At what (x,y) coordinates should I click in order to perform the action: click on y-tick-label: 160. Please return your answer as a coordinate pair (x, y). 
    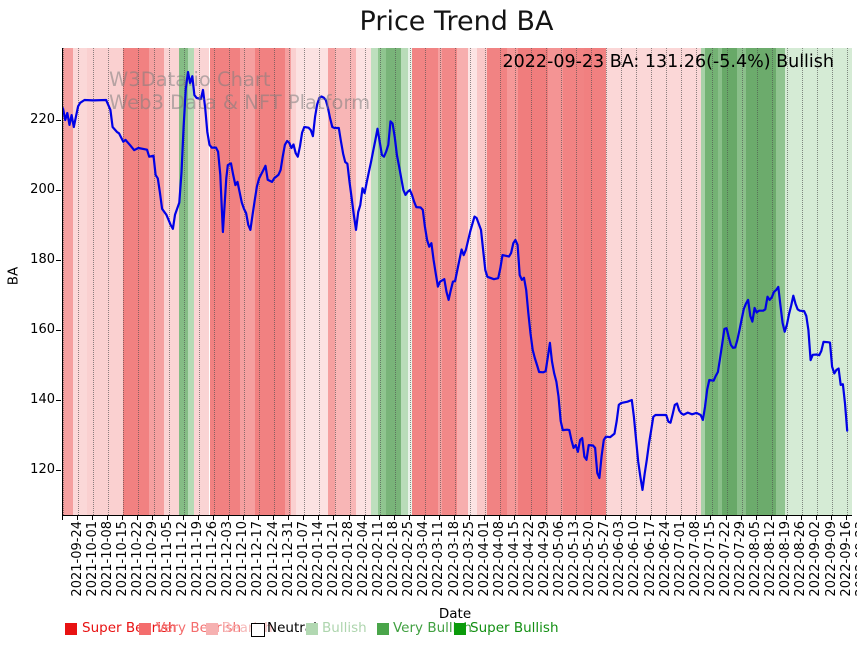
    Looking at the image, I should click on (42, 329).